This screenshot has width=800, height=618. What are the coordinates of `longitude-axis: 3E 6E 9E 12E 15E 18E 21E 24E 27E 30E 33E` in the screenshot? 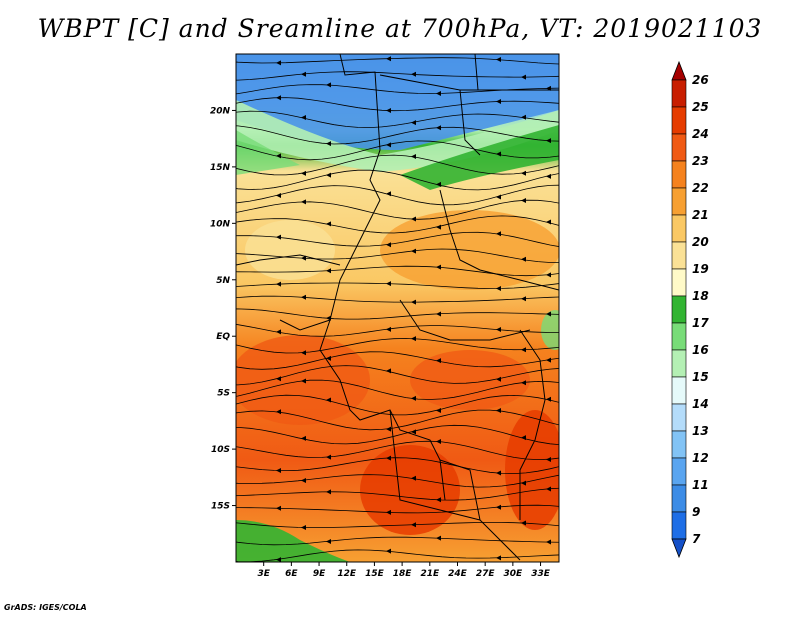 It's located at (404, 570).